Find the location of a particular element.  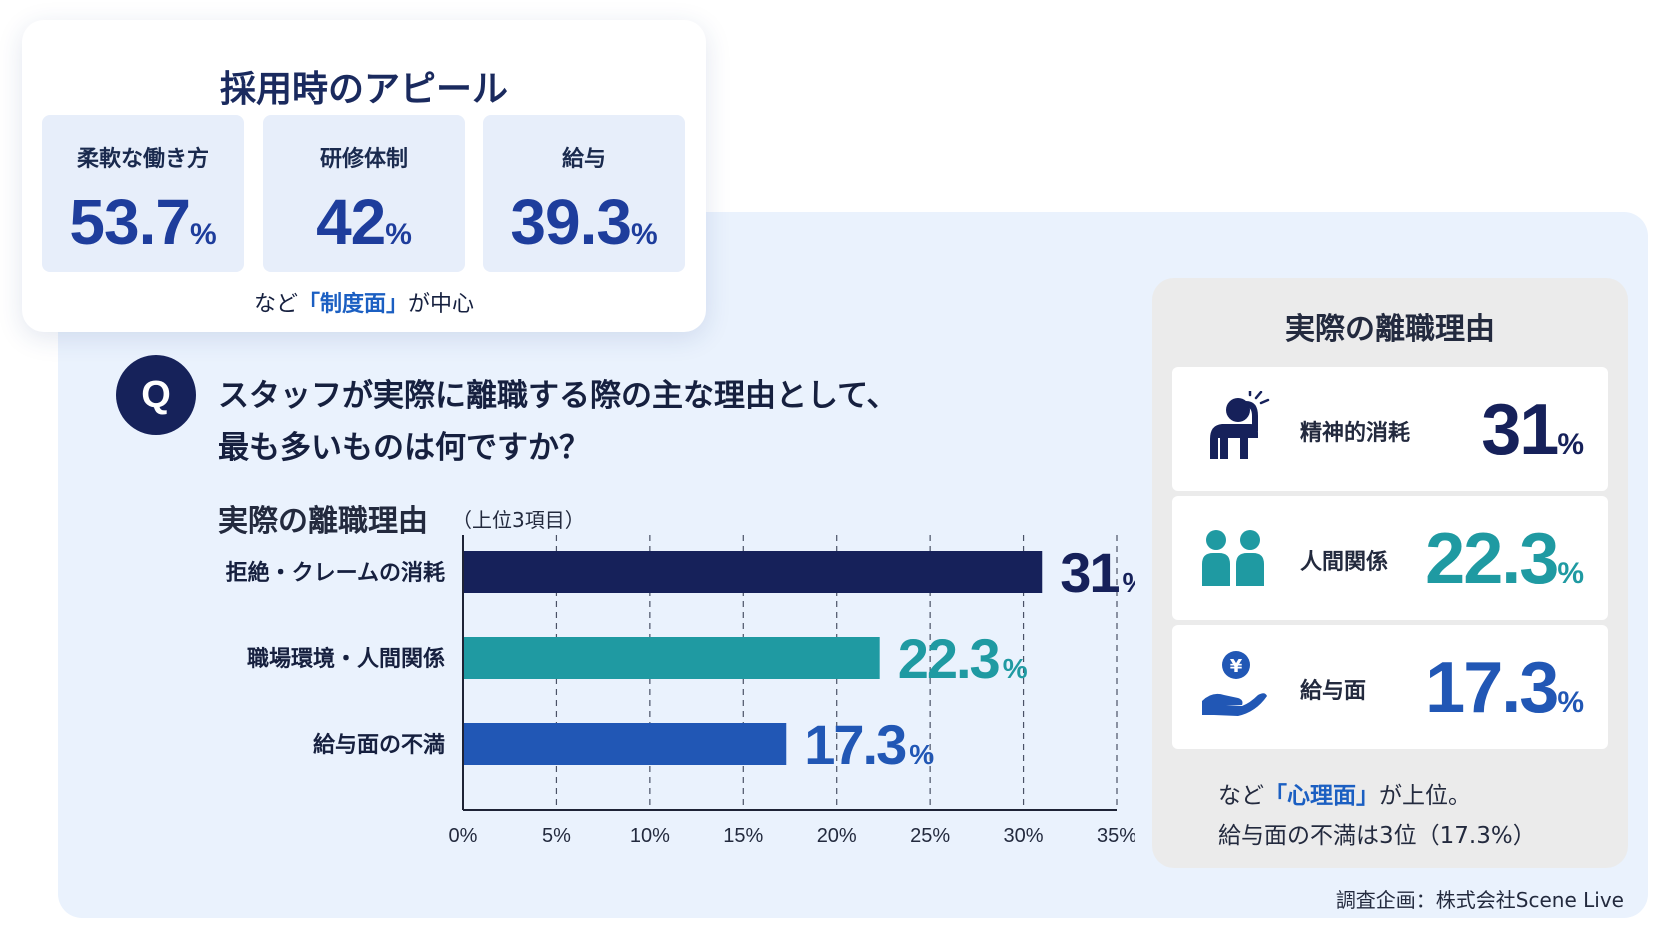

reason-value: 17.3% is located at coordinates (1504, 688).